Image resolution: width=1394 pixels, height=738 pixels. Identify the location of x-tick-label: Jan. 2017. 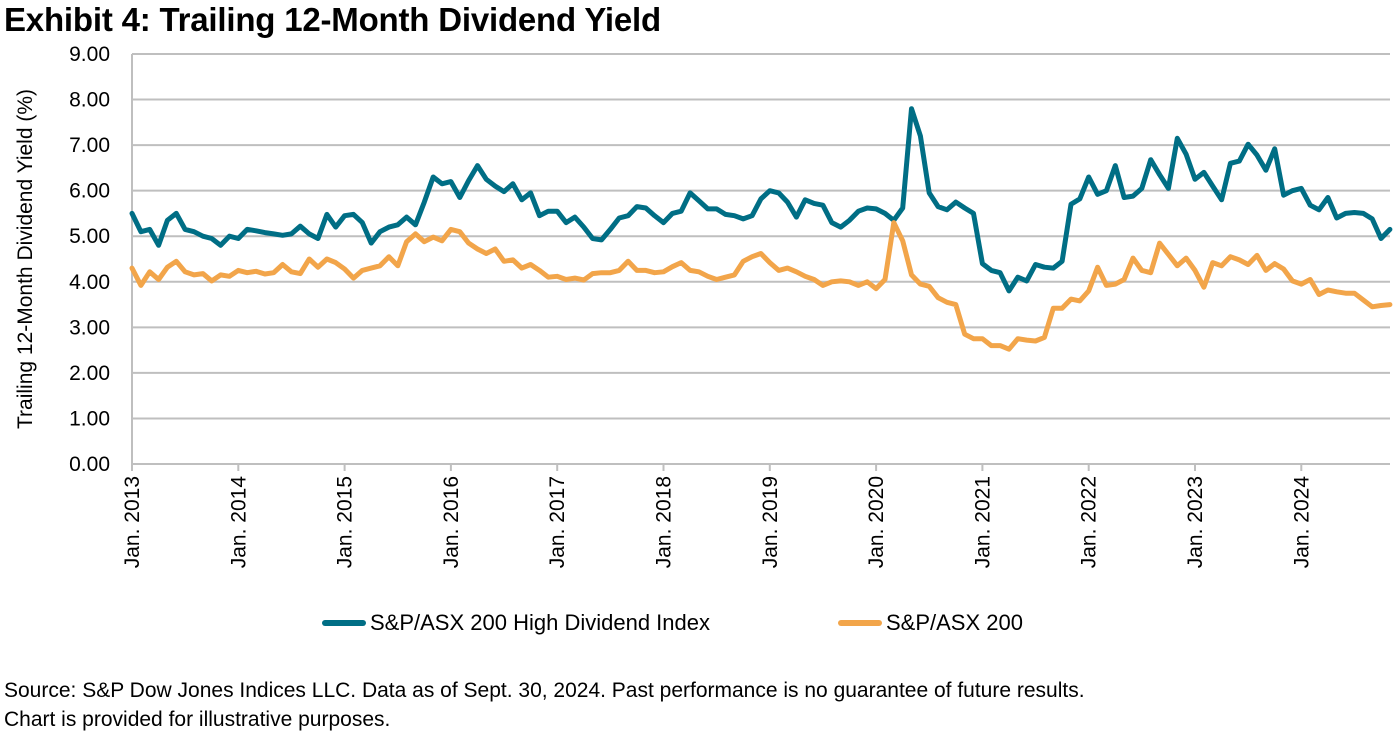
(557, 522).